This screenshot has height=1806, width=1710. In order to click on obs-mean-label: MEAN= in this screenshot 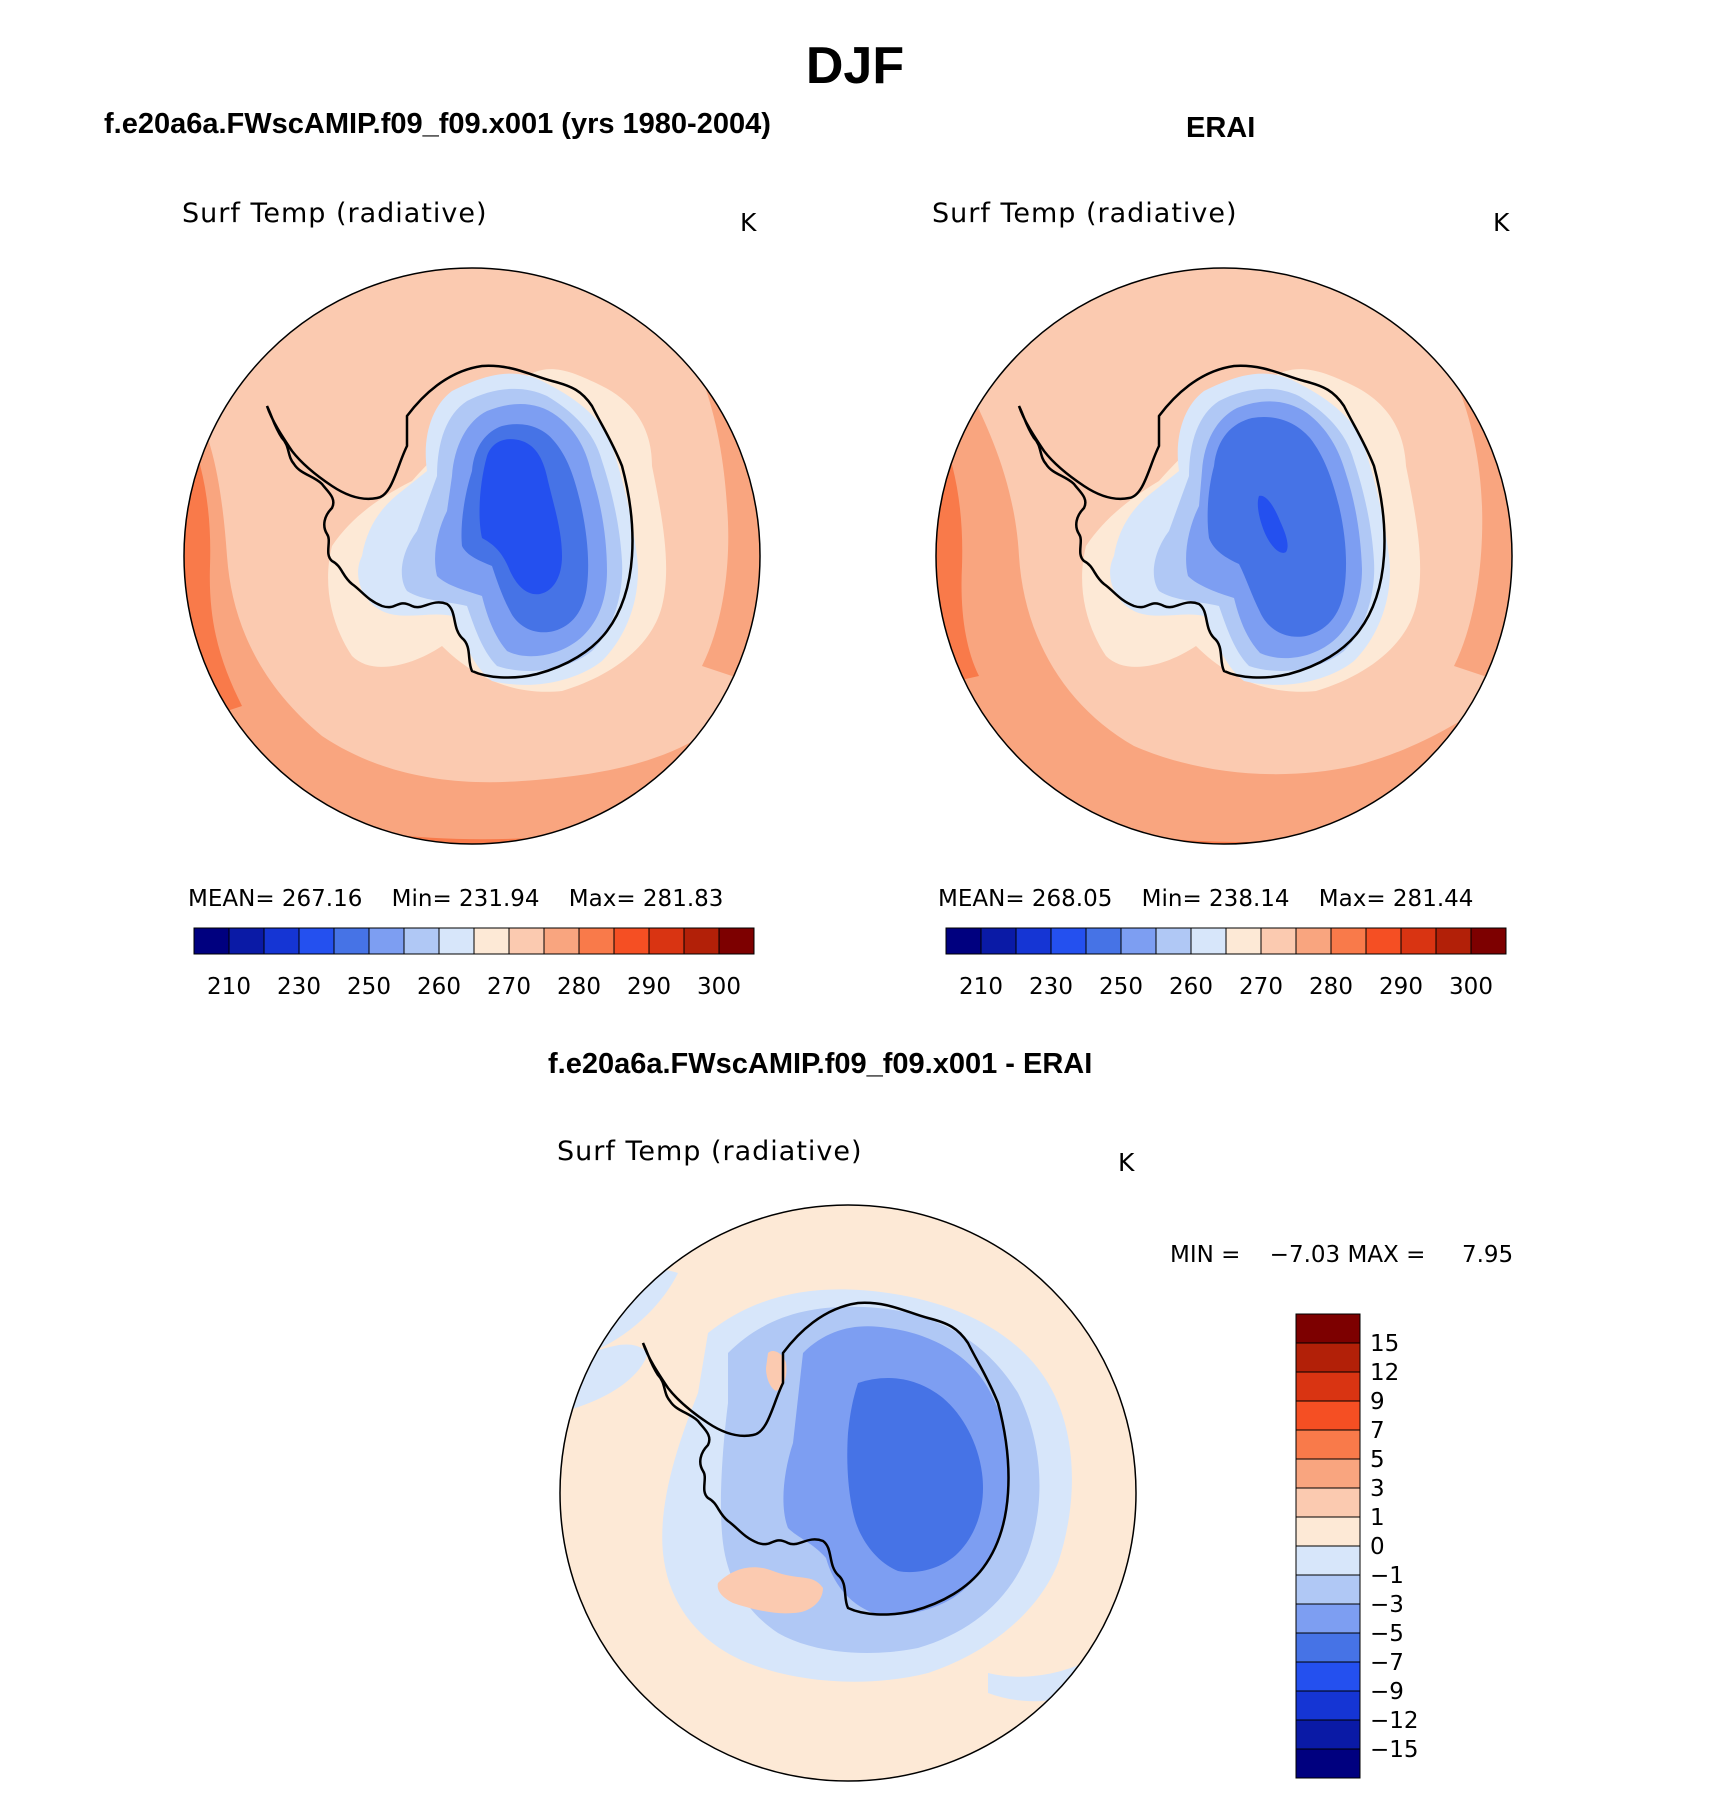, I will do `click(981, 899)`.